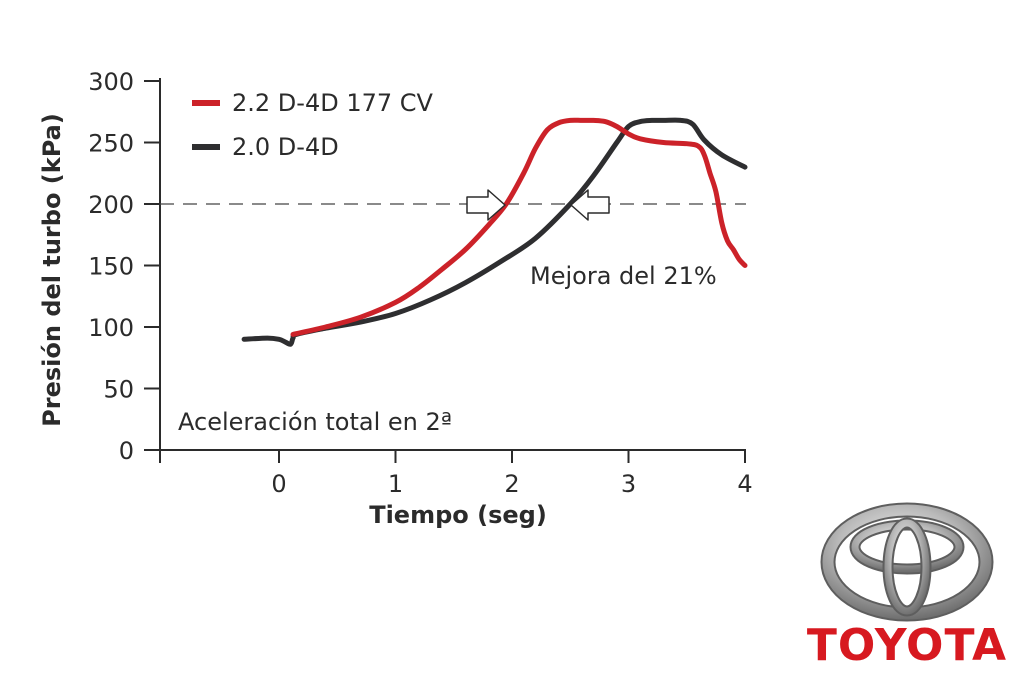  What do you see at coordinates (333, 103) in the screenshot?
I see `legend-label-series-0: 2.2 D-4D 177 CV` at bounding box center [333, 103].